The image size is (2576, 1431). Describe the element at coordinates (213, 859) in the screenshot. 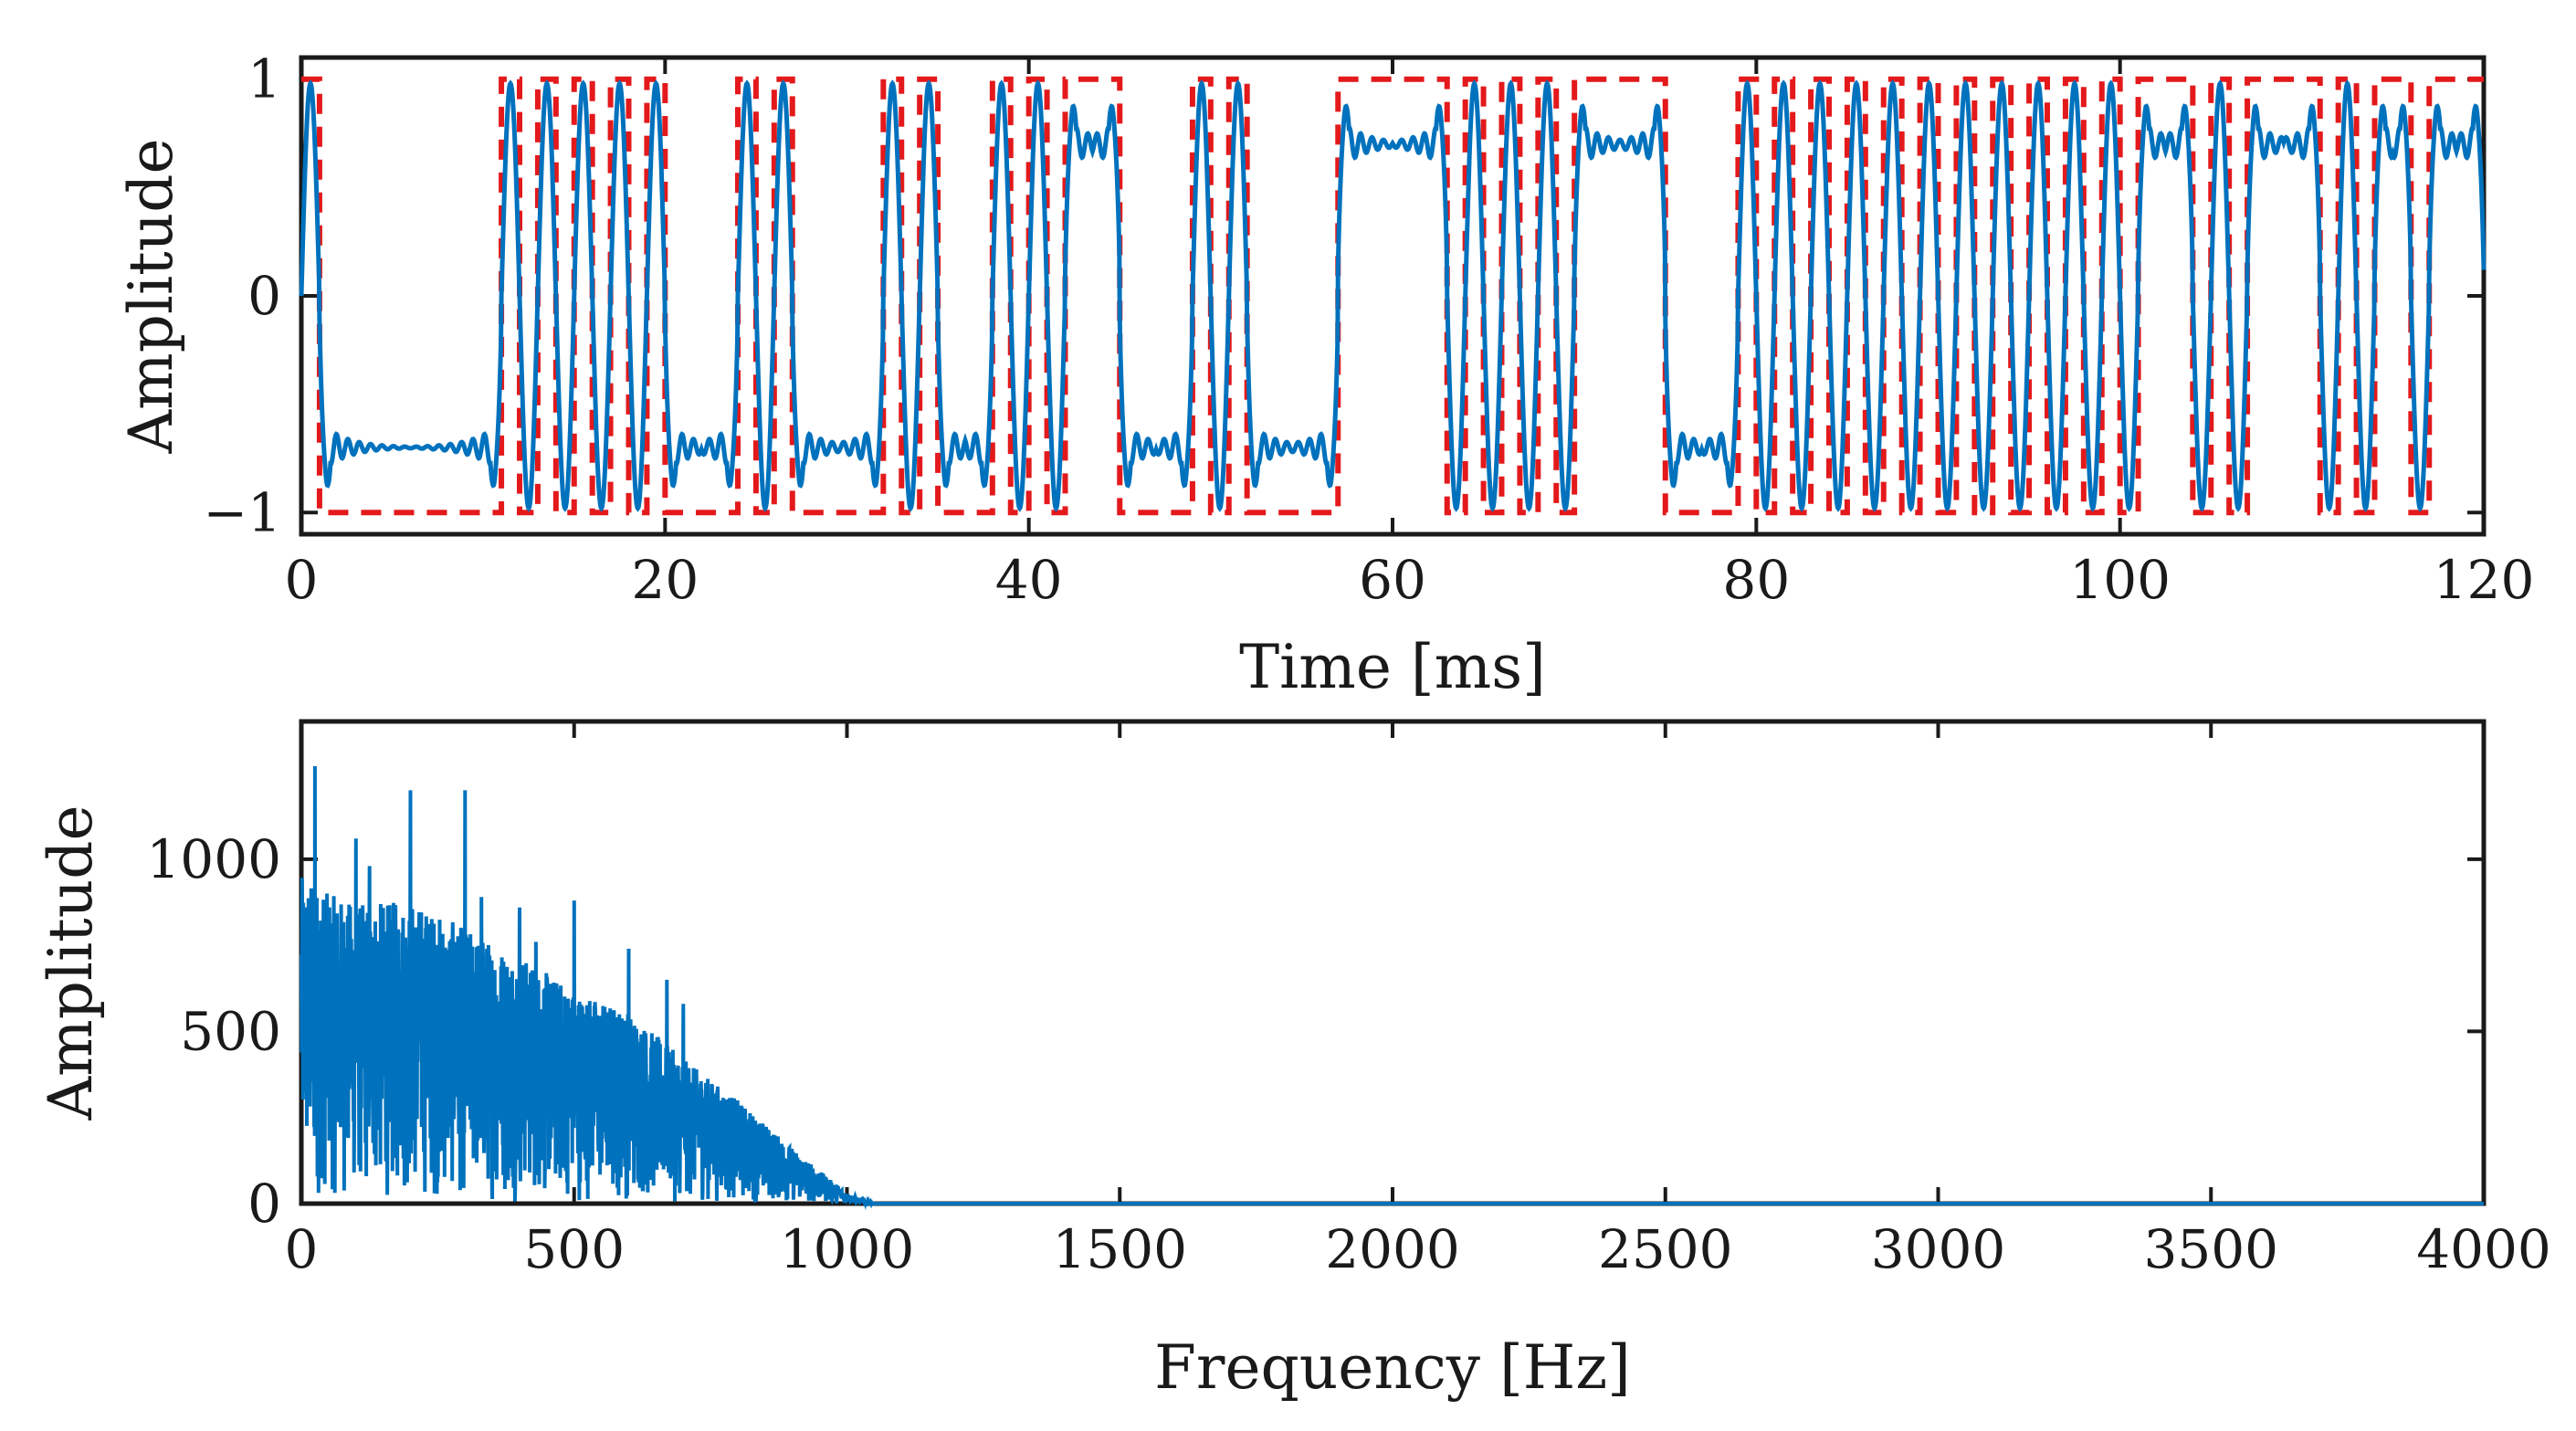

I see `frequency-ytick-label: 1000` at that location.